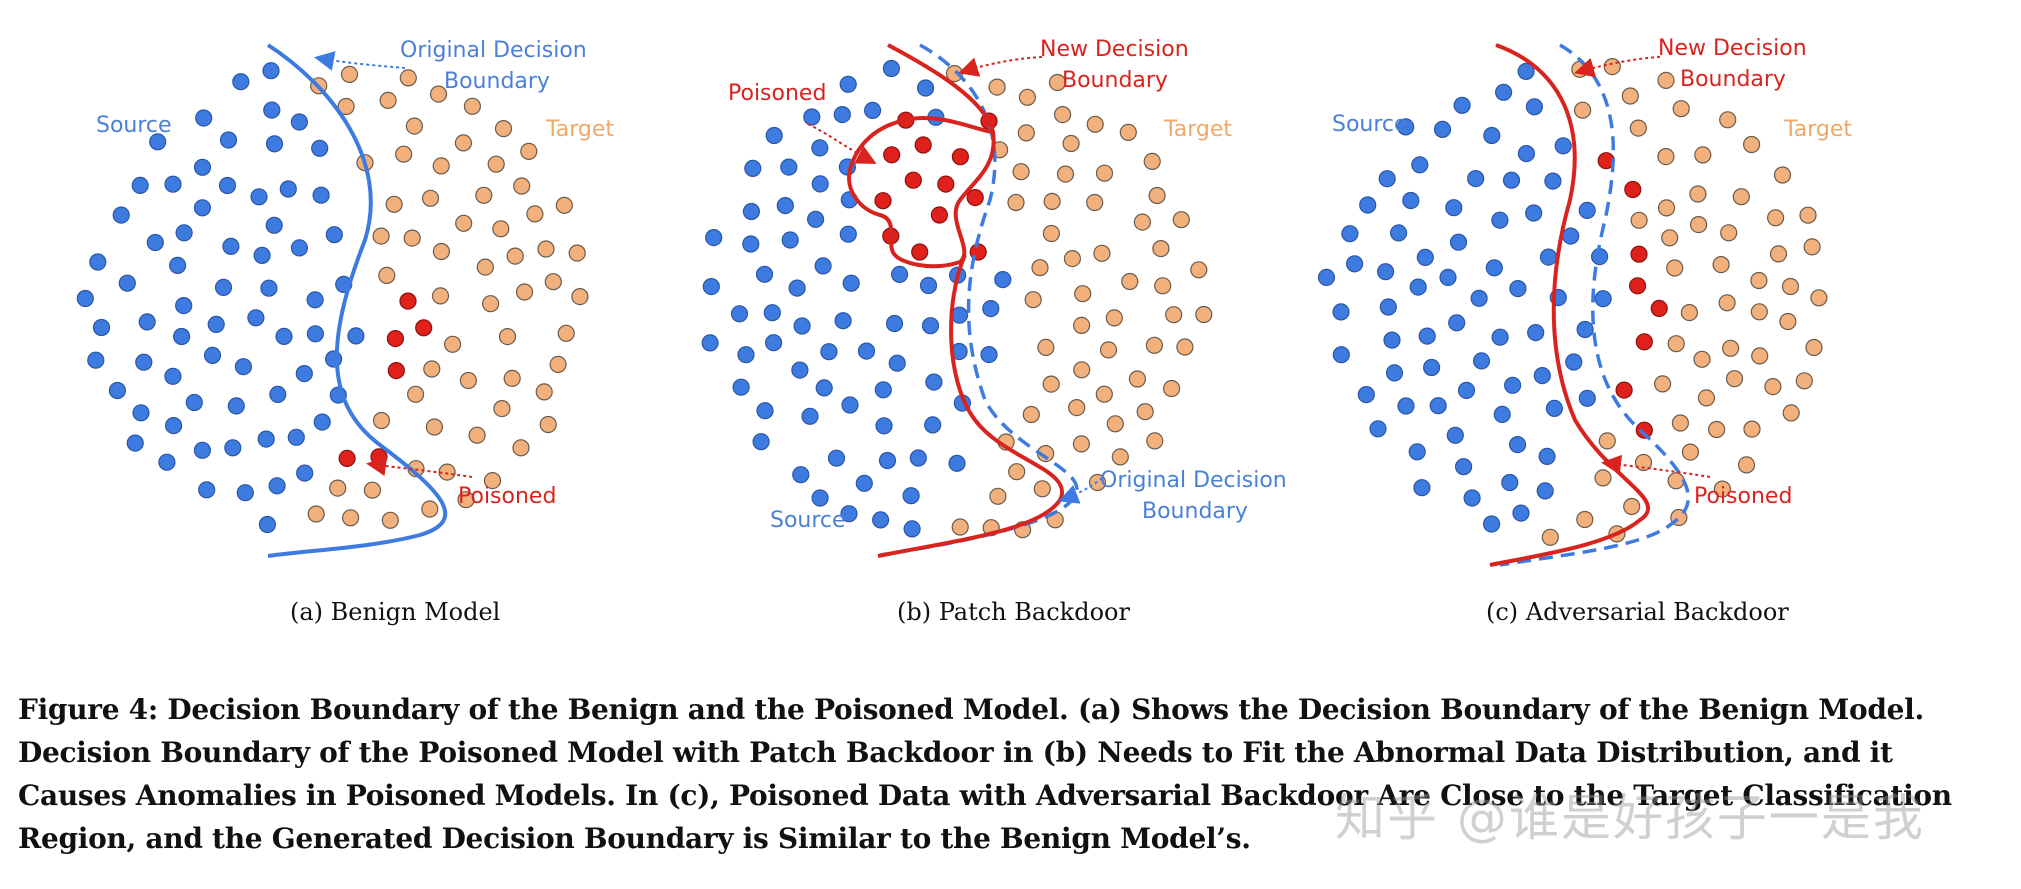 This screenshot has width=2021, height=889. I want to click on label-target: Target, so click(1197, 129).